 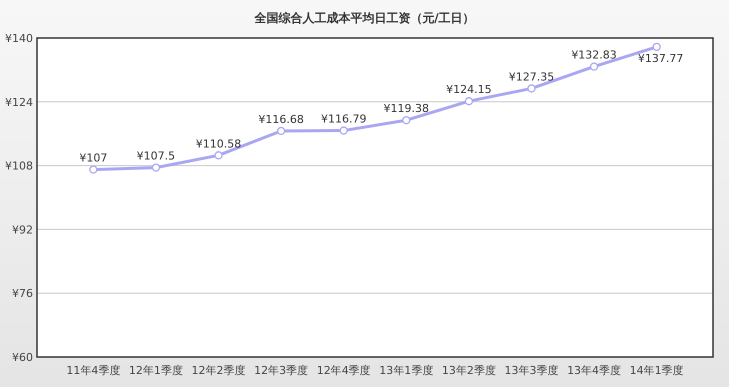 What do you see at coordinates (661, 58) in the screenshot?
I see `data-label: ¥137.77` at bounding box center [661, 58].